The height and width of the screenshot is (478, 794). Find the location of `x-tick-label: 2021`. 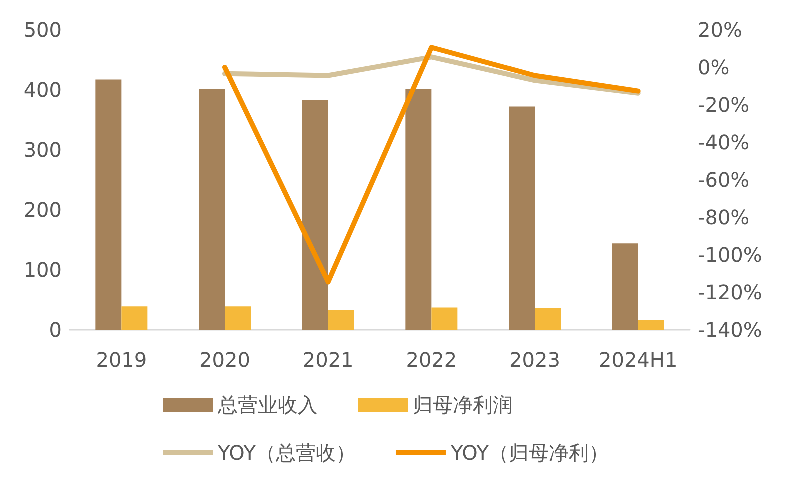

x-tick-label: 2021 is located at coordinates (328, 360).